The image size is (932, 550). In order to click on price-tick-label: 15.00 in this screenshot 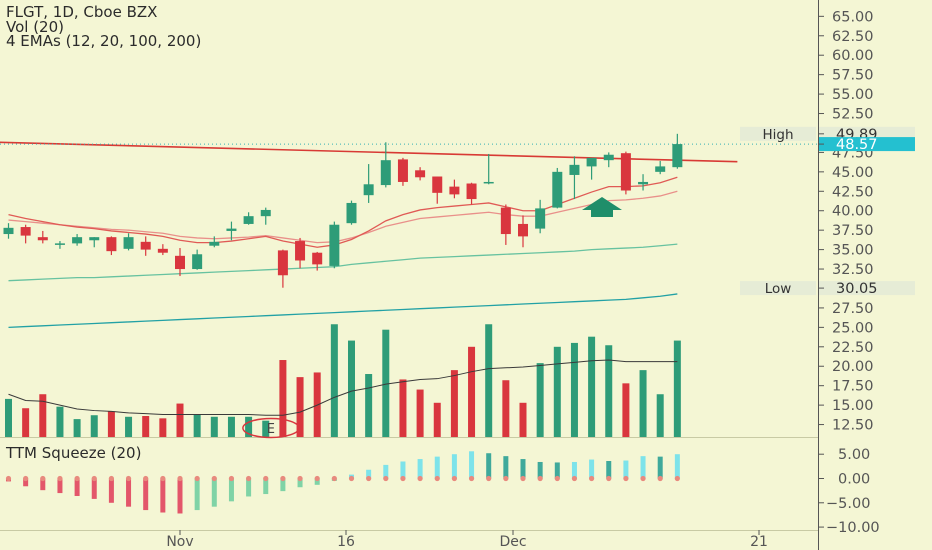, I will do `click(853, 406)`.